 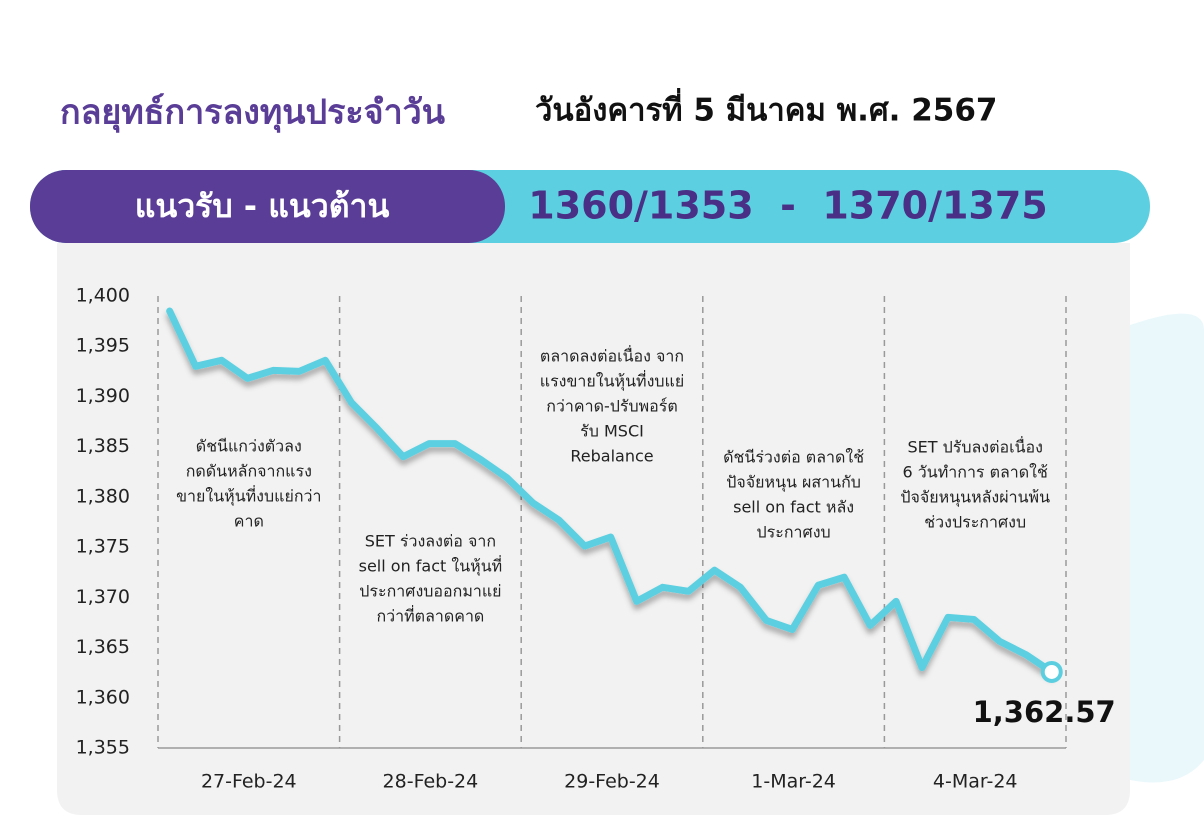 What do you see at coordinates (430, 615) in the screenshot?
I see `annotation: กว่าที่ตลาดคาด` at bounding box center [430, 615].